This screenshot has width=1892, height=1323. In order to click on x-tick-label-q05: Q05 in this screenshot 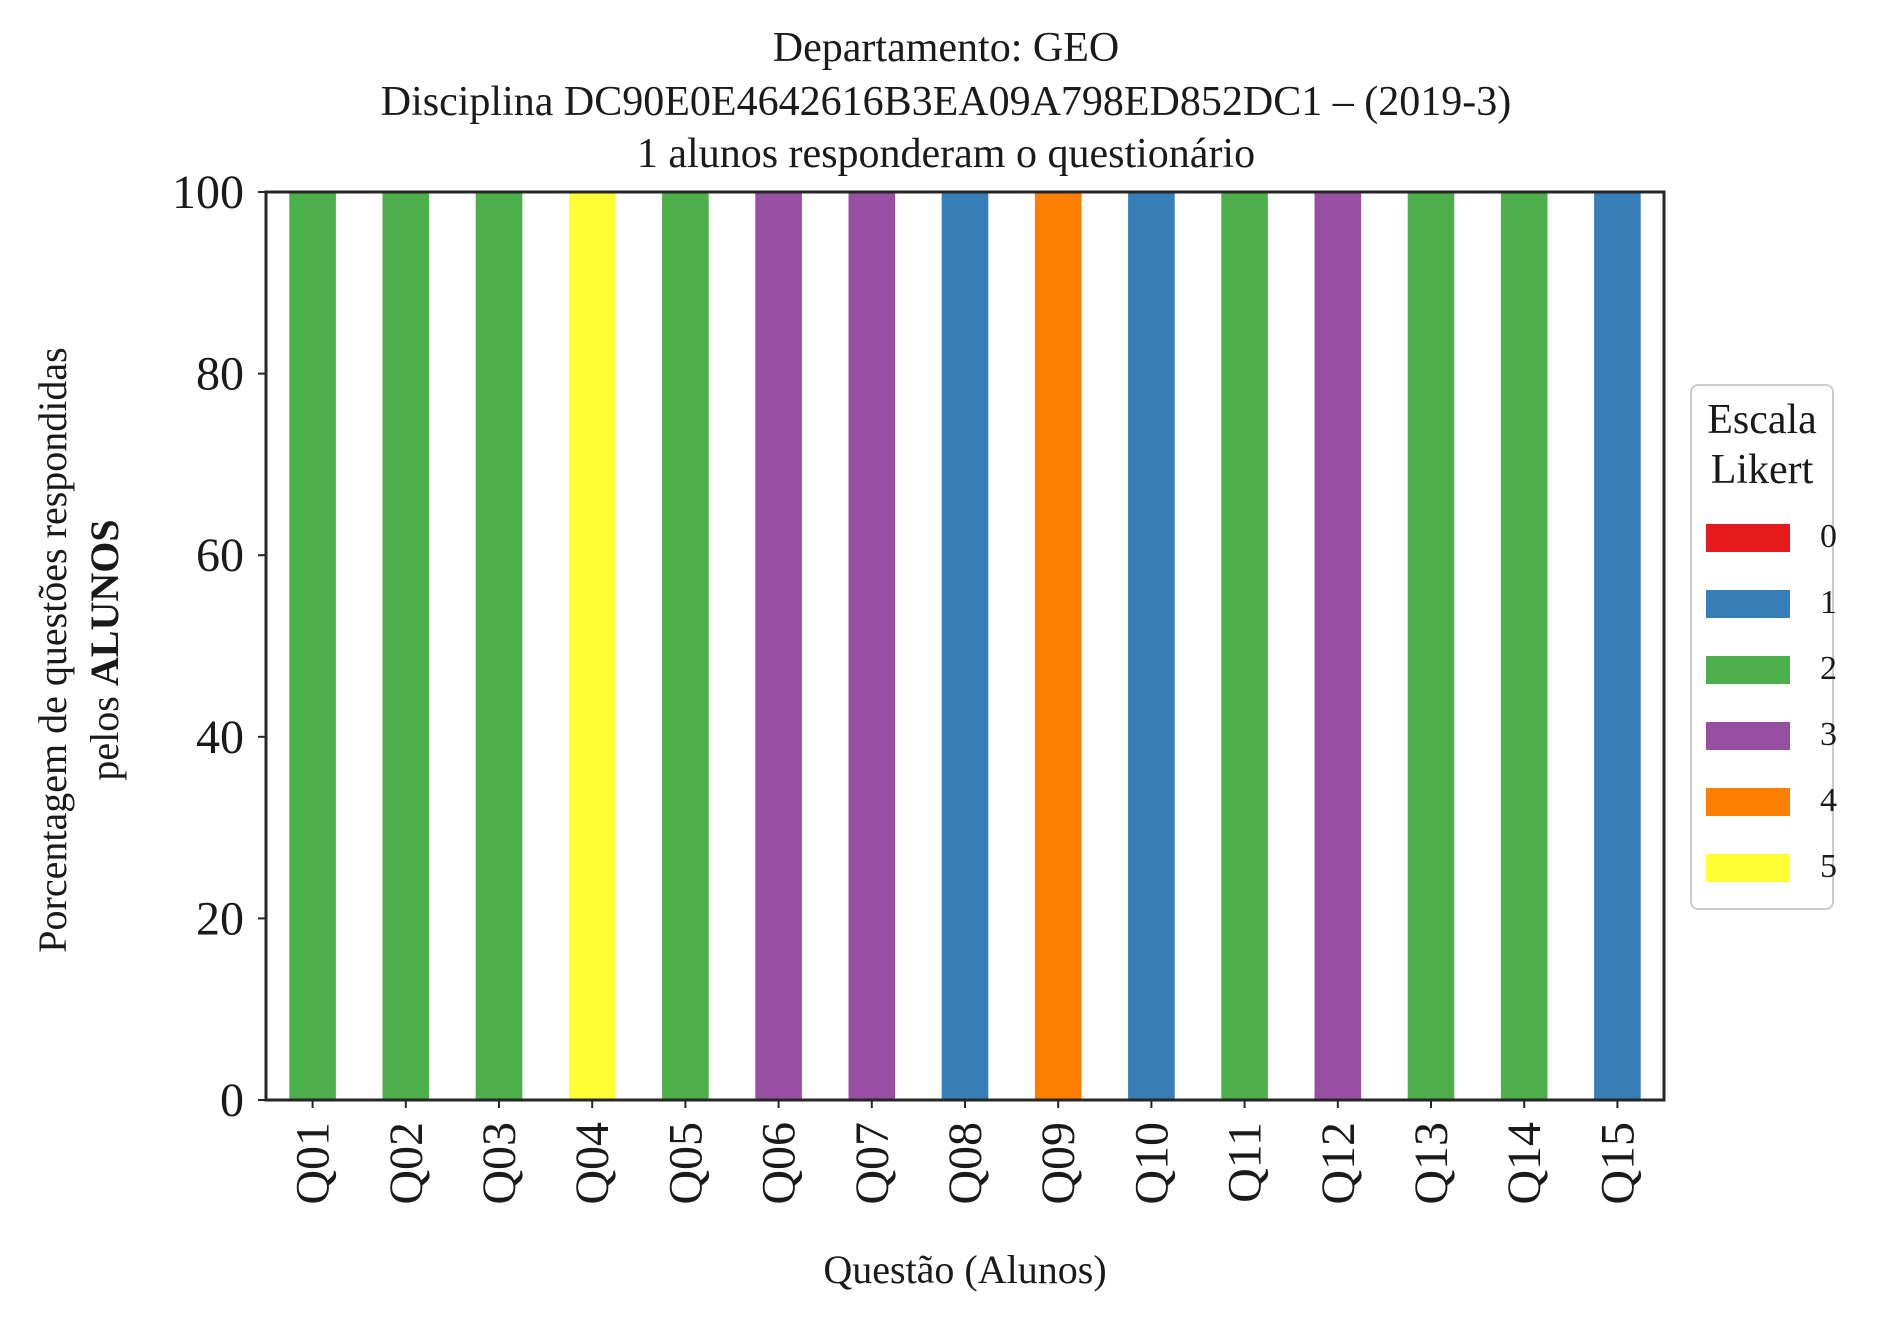, I will do `click(685, 1163)`.